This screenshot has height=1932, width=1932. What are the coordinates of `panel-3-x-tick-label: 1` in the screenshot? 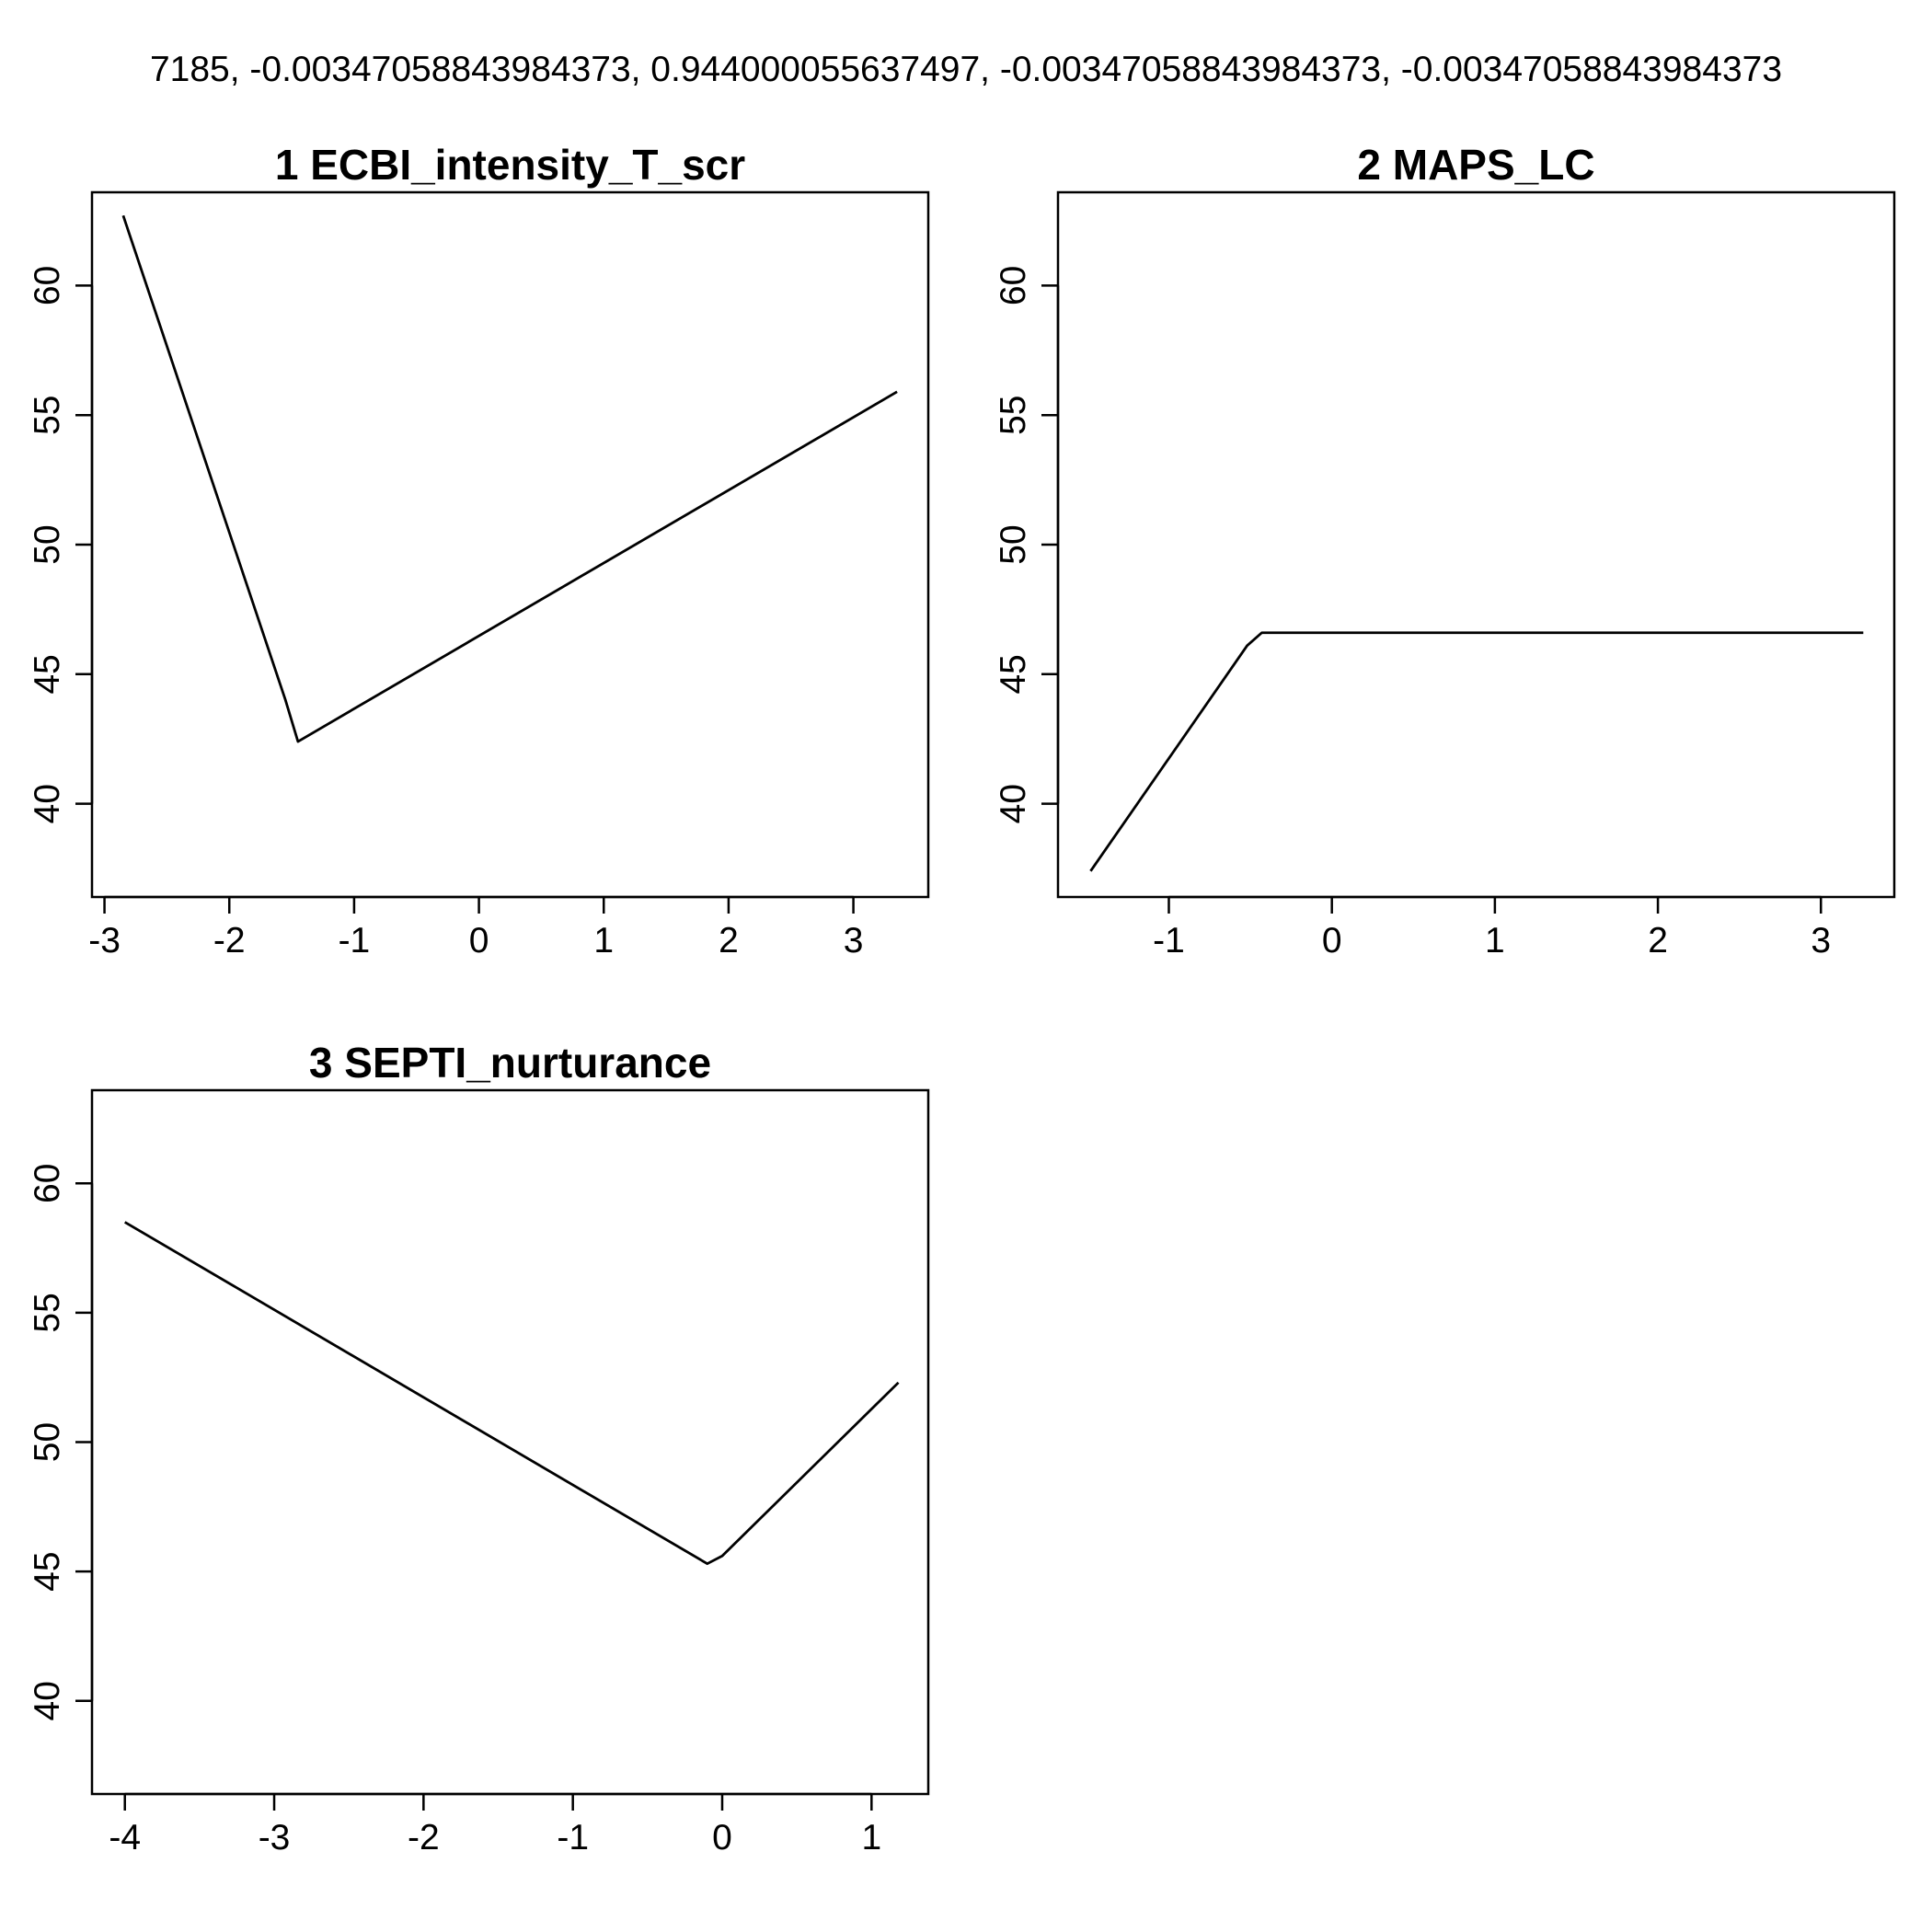 It's located at (871, 1837).